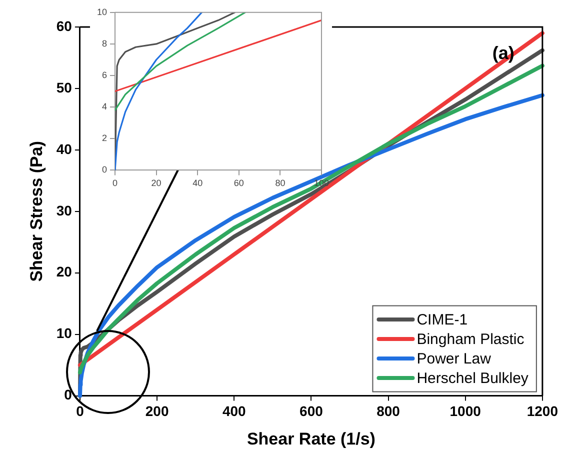  Describe the element at coordinates (64, 148) in the screenshot. I see `y-tick-label: 40` at that location.